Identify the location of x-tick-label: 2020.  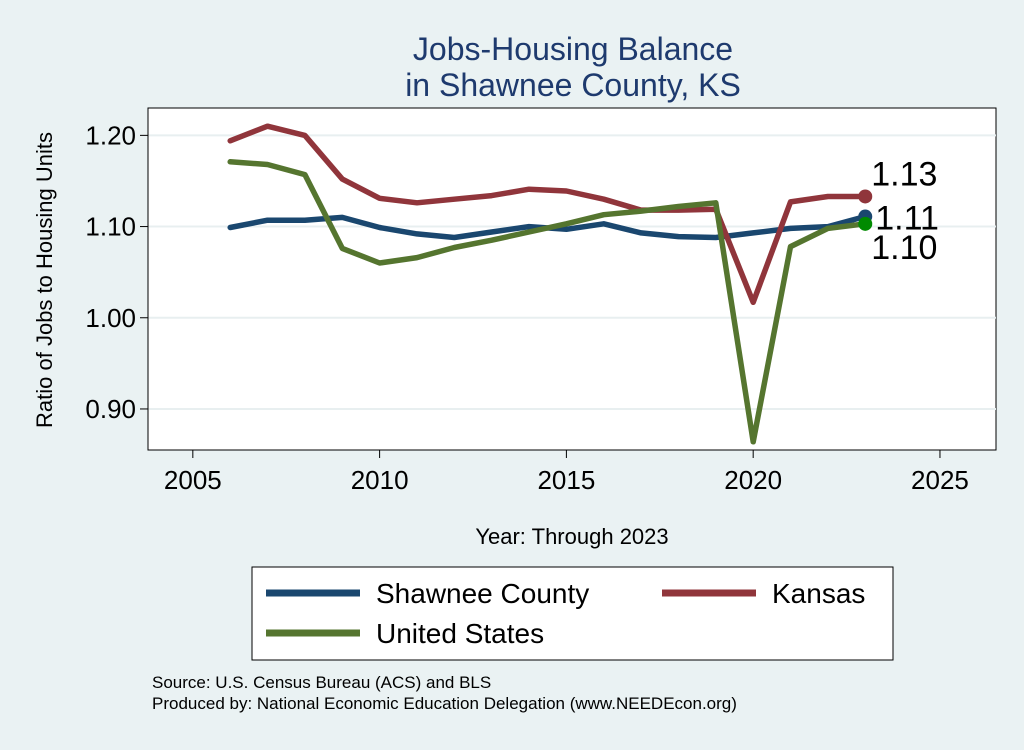
(753, 480).